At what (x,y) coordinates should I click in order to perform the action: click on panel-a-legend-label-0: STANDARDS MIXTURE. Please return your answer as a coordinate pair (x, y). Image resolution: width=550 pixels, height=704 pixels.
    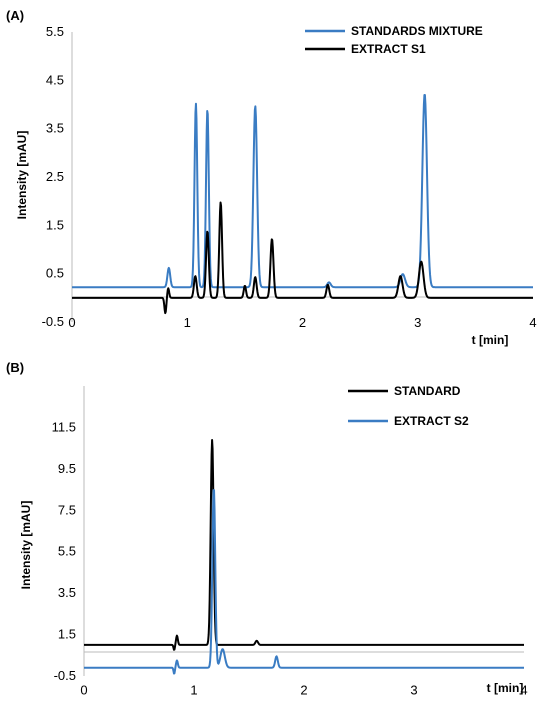
    Looking at the image, I should click on (417, 31).